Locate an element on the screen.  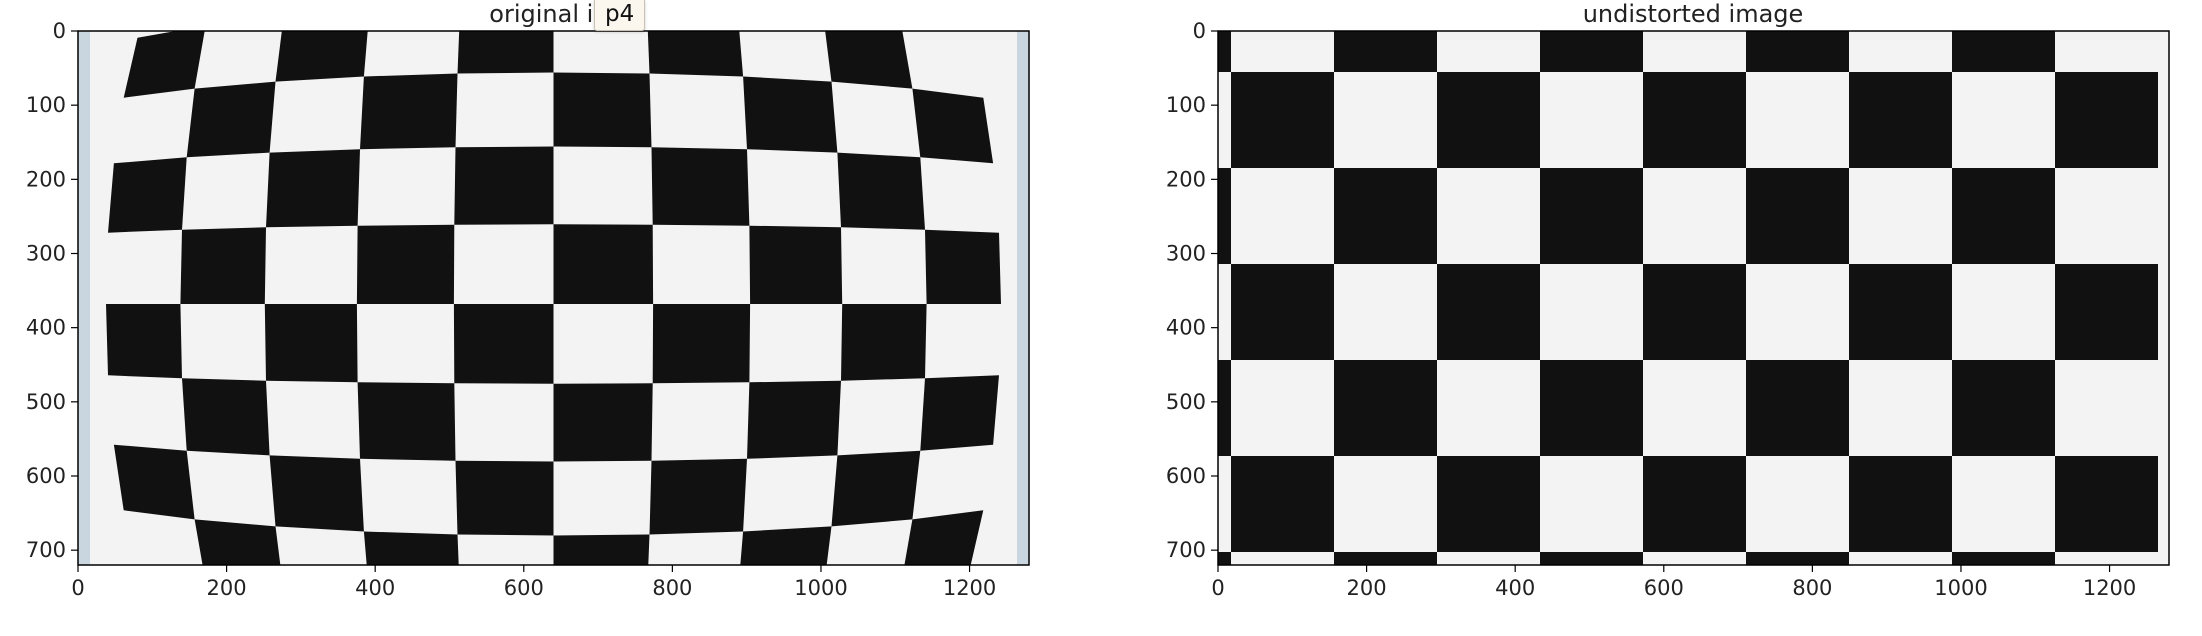
original-x-tick-label: 200 is located at coordinates (227, 588).